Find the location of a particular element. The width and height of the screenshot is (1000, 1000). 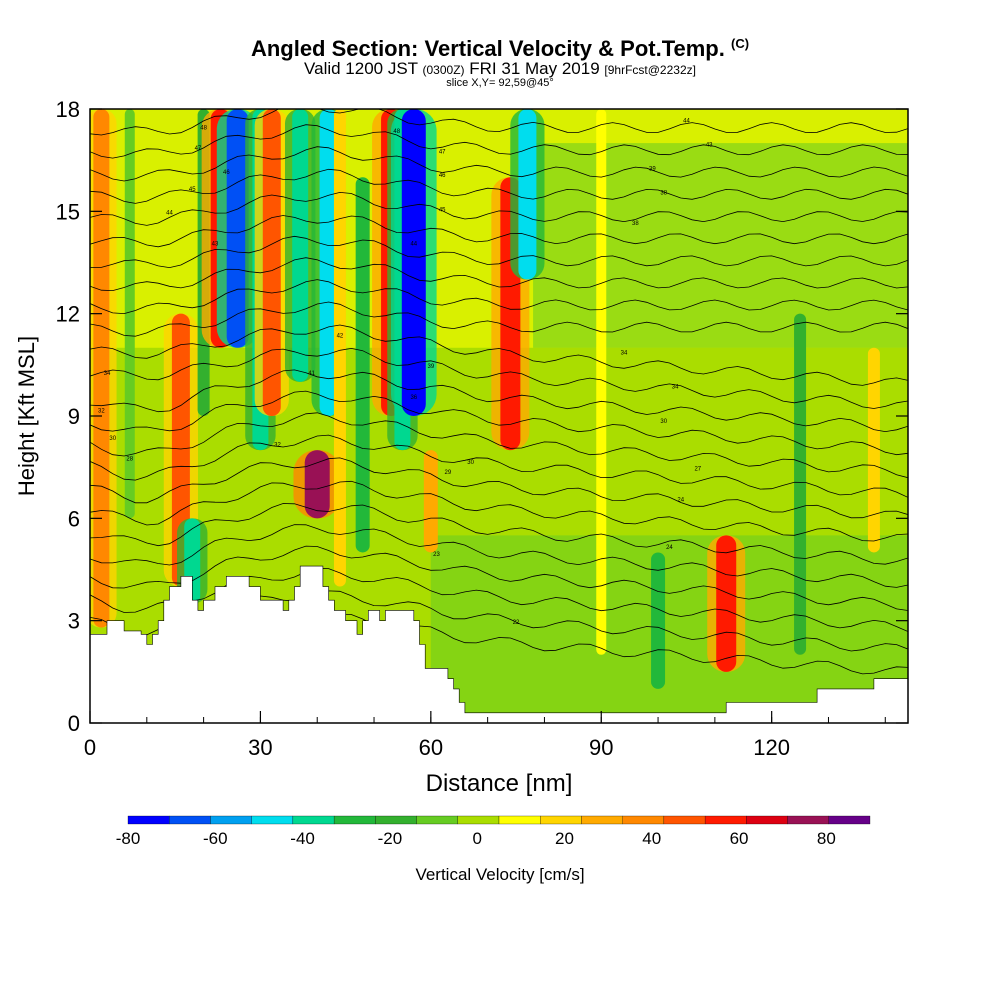

isotherm-label: 32 is located at coordinates (277, 446).